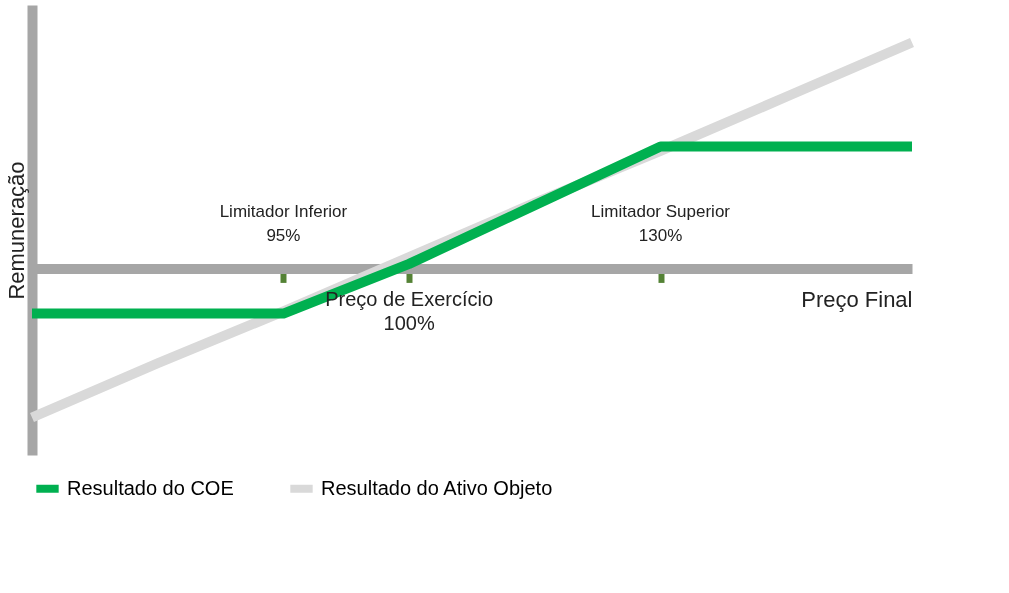 This screenshot has width=1009, height=593. Describe the element at coordinates (857, 299) in the screenshot. I see `x-axis-title: Preço Final` at that location.